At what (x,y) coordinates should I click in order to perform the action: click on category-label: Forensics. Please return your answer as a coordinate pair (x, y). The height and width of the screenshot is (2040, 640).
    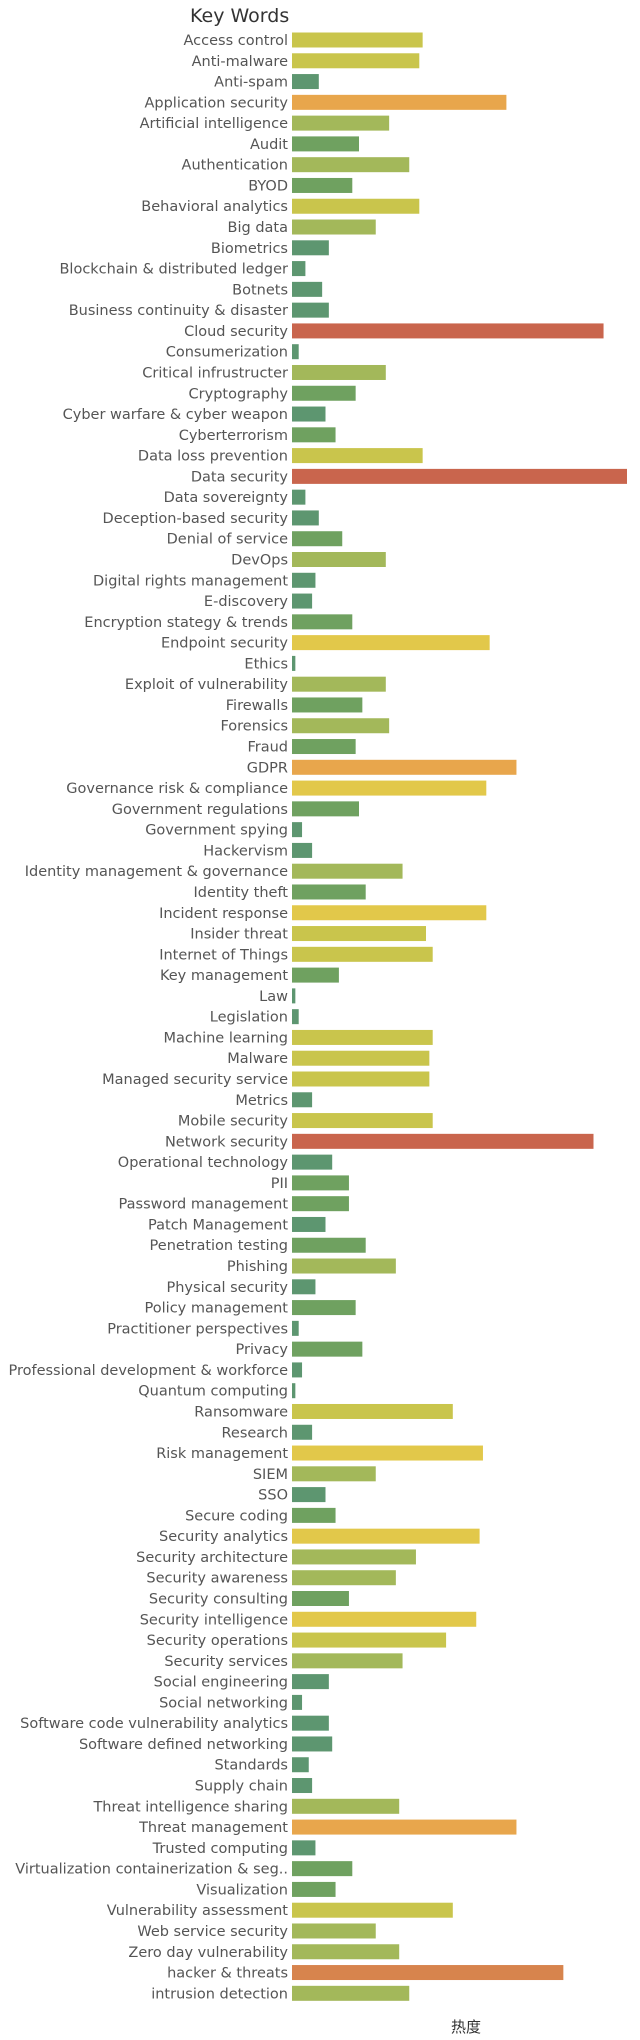
    Looking at the image, I should click on (254, 727).